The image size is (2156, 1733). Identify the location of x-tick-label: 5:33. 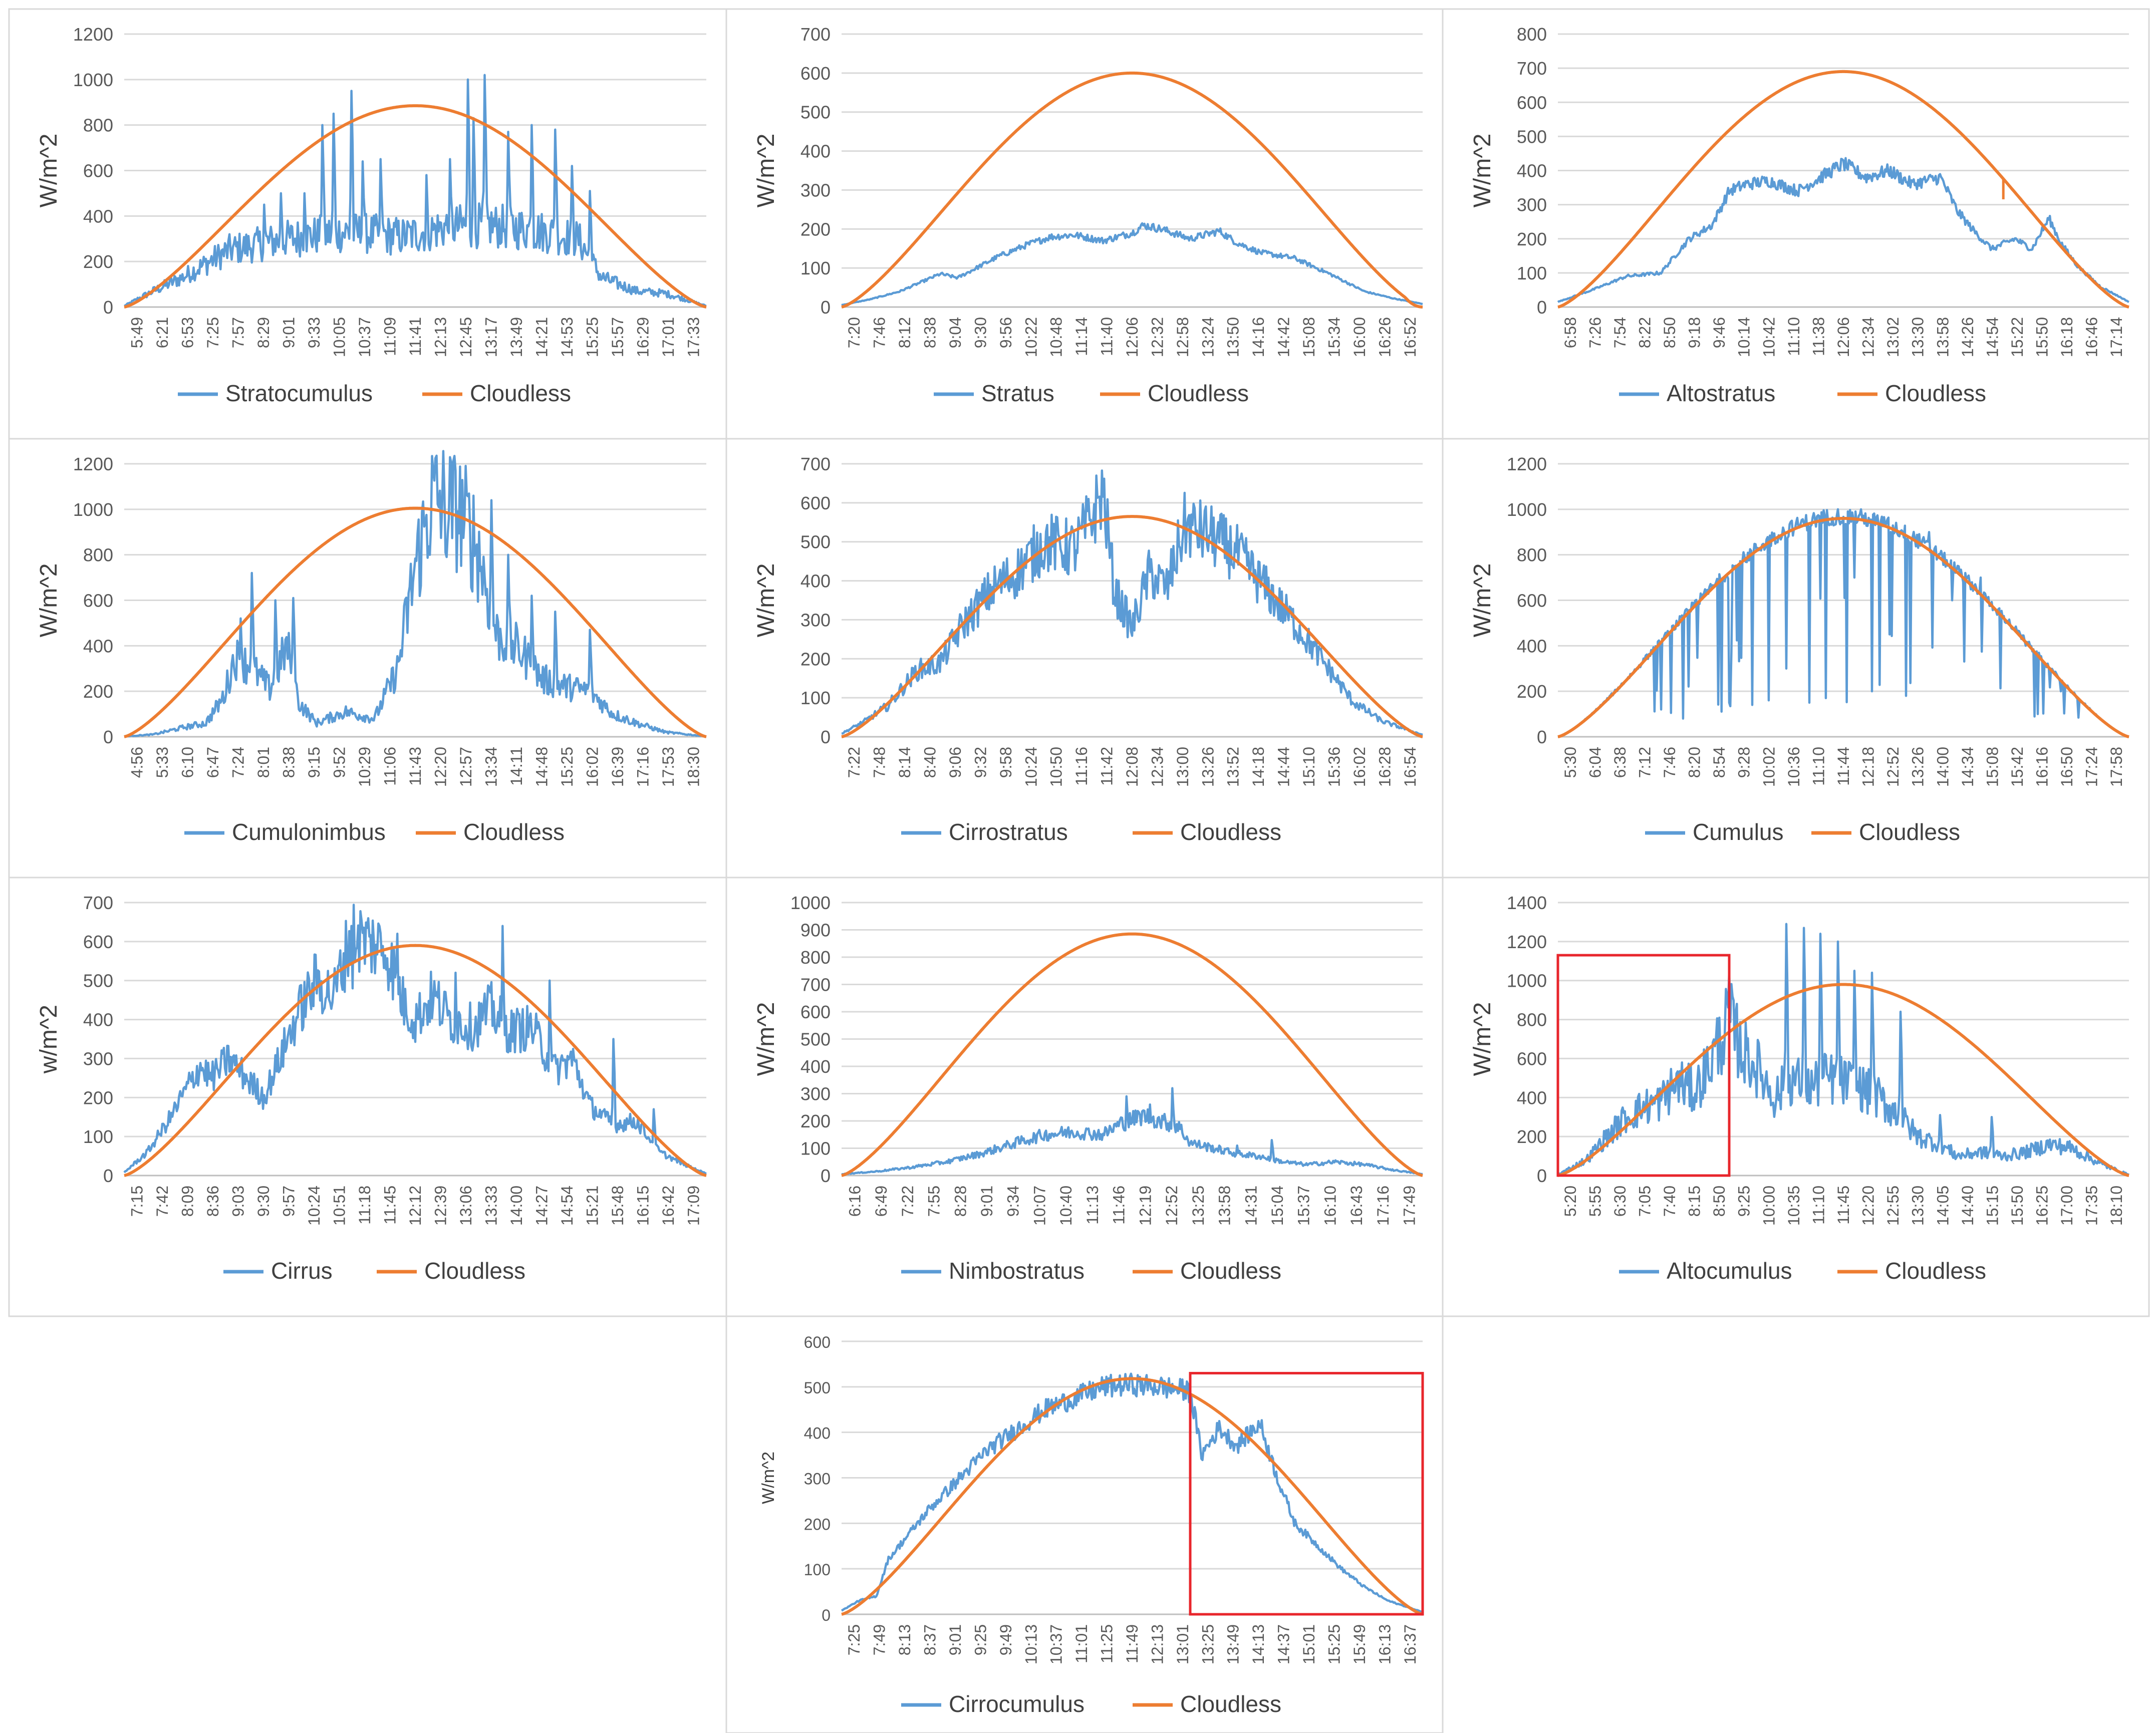
(162, 763).